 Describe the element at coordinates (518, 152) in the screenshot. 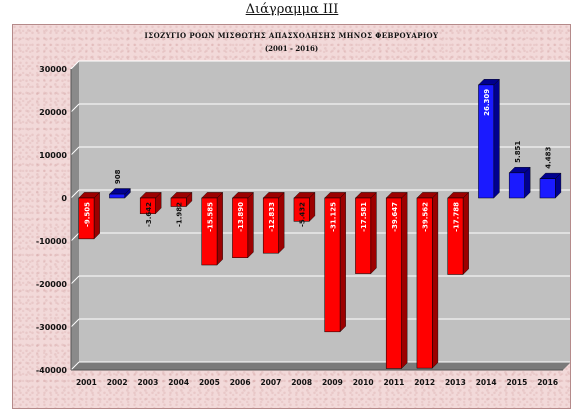

I see `data-label: 5.851` at that location.